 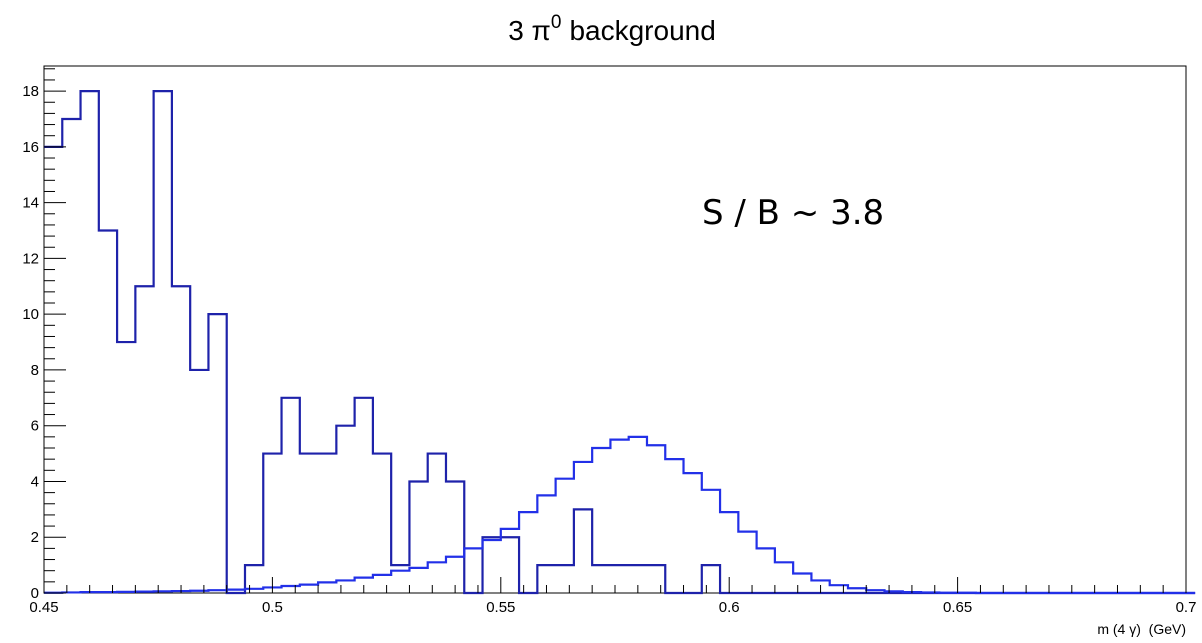 What do you see at coordinates (1141, 629) in the screenshot?
I see `x-axis-label: m (4 γ) (GeV)` at bounding box center [1141, 629].